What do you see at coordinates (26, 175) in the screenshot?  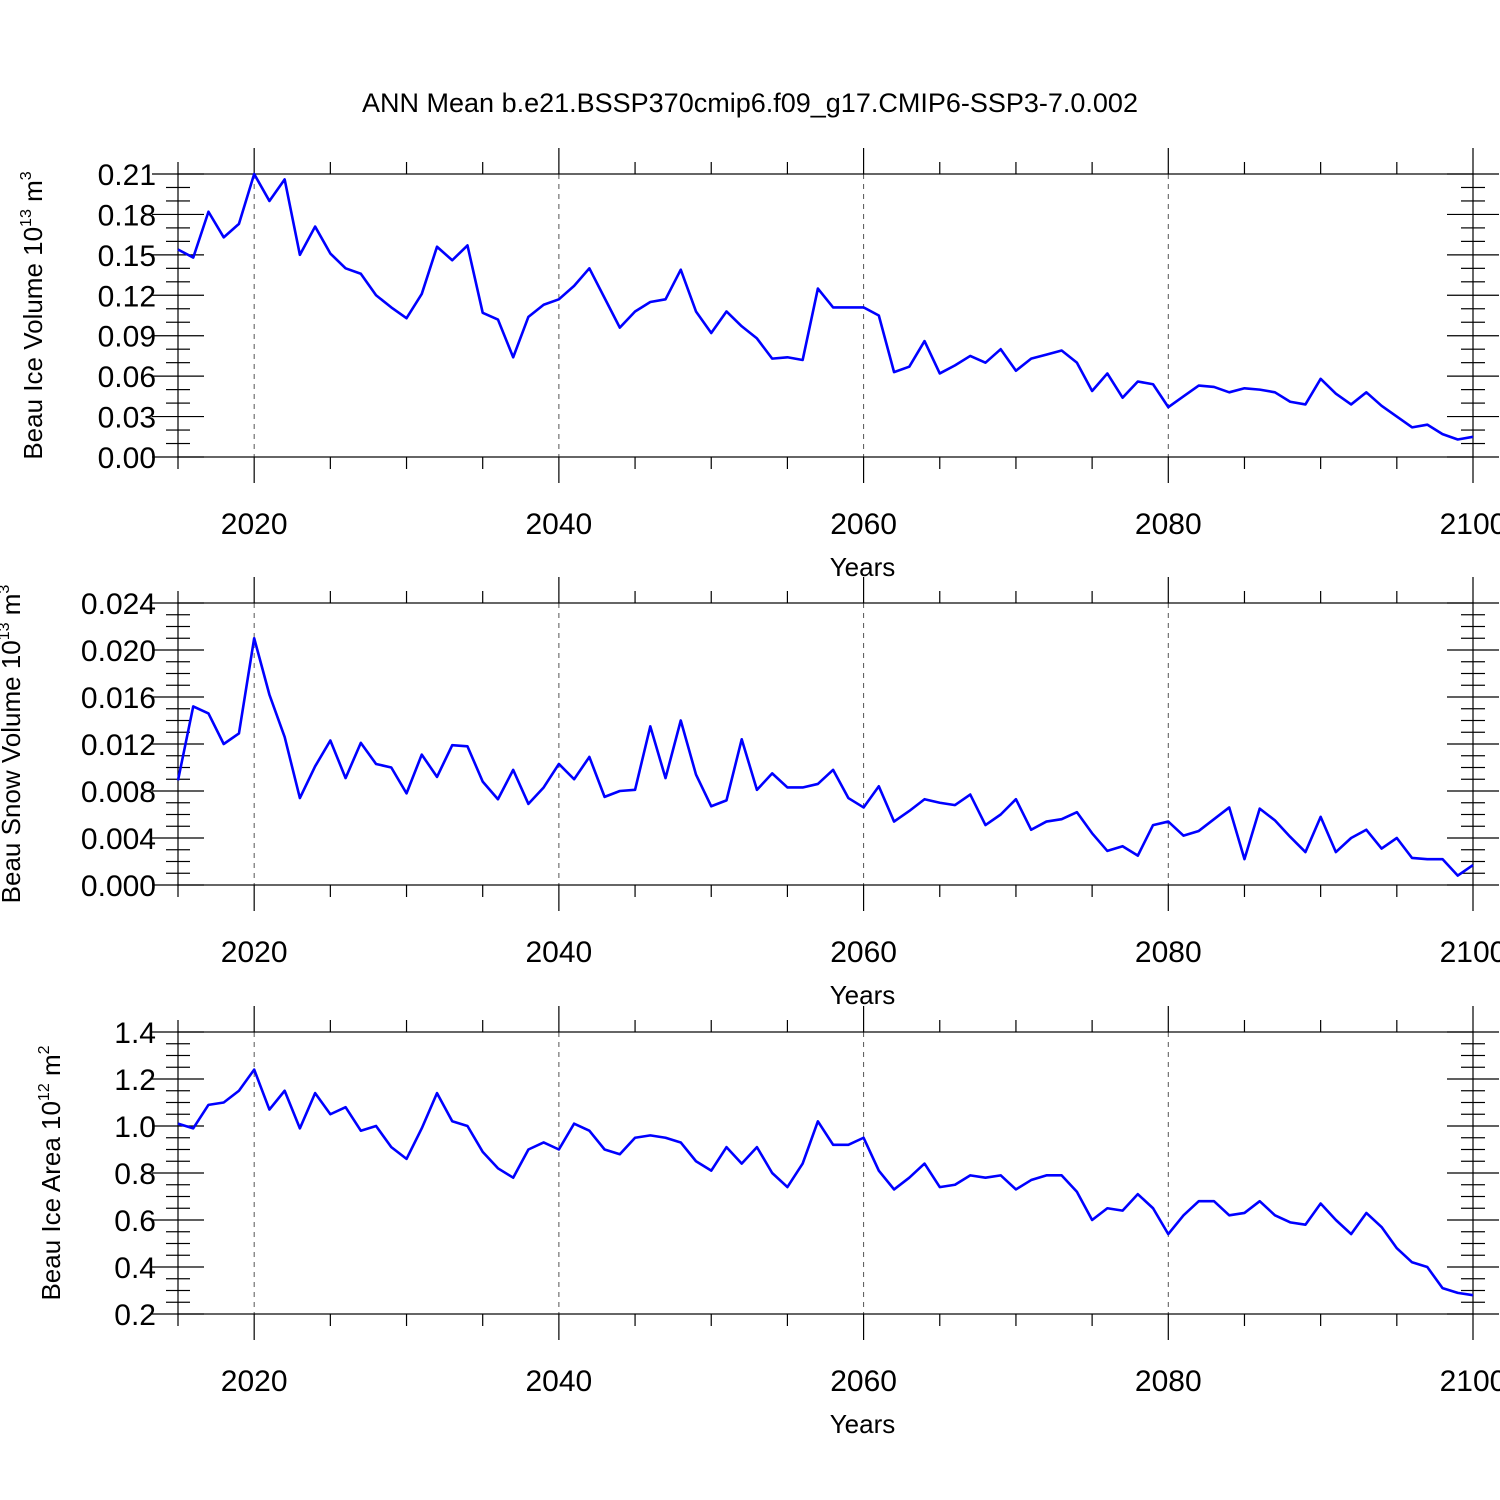 I see `ice-volume-y-axis-title-unit-exponent: 3` at bounding box center [26, 175].